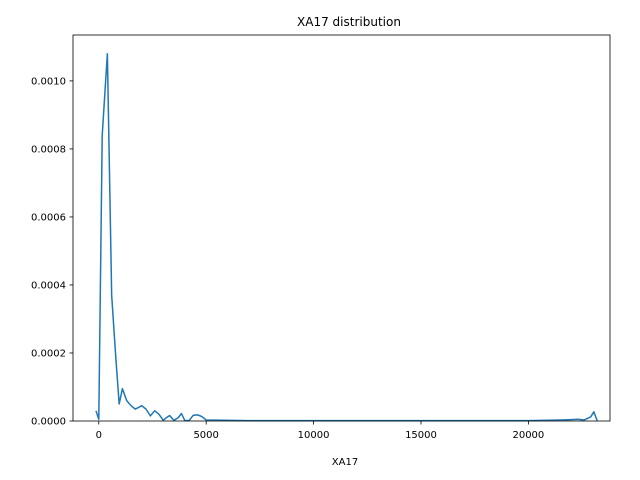 Image resolution: width=640 pixels, height=480 pixels. Describe the element at coordinates (345, 462) in the screenshot. I see `x-axis-title: XA17` at that location.